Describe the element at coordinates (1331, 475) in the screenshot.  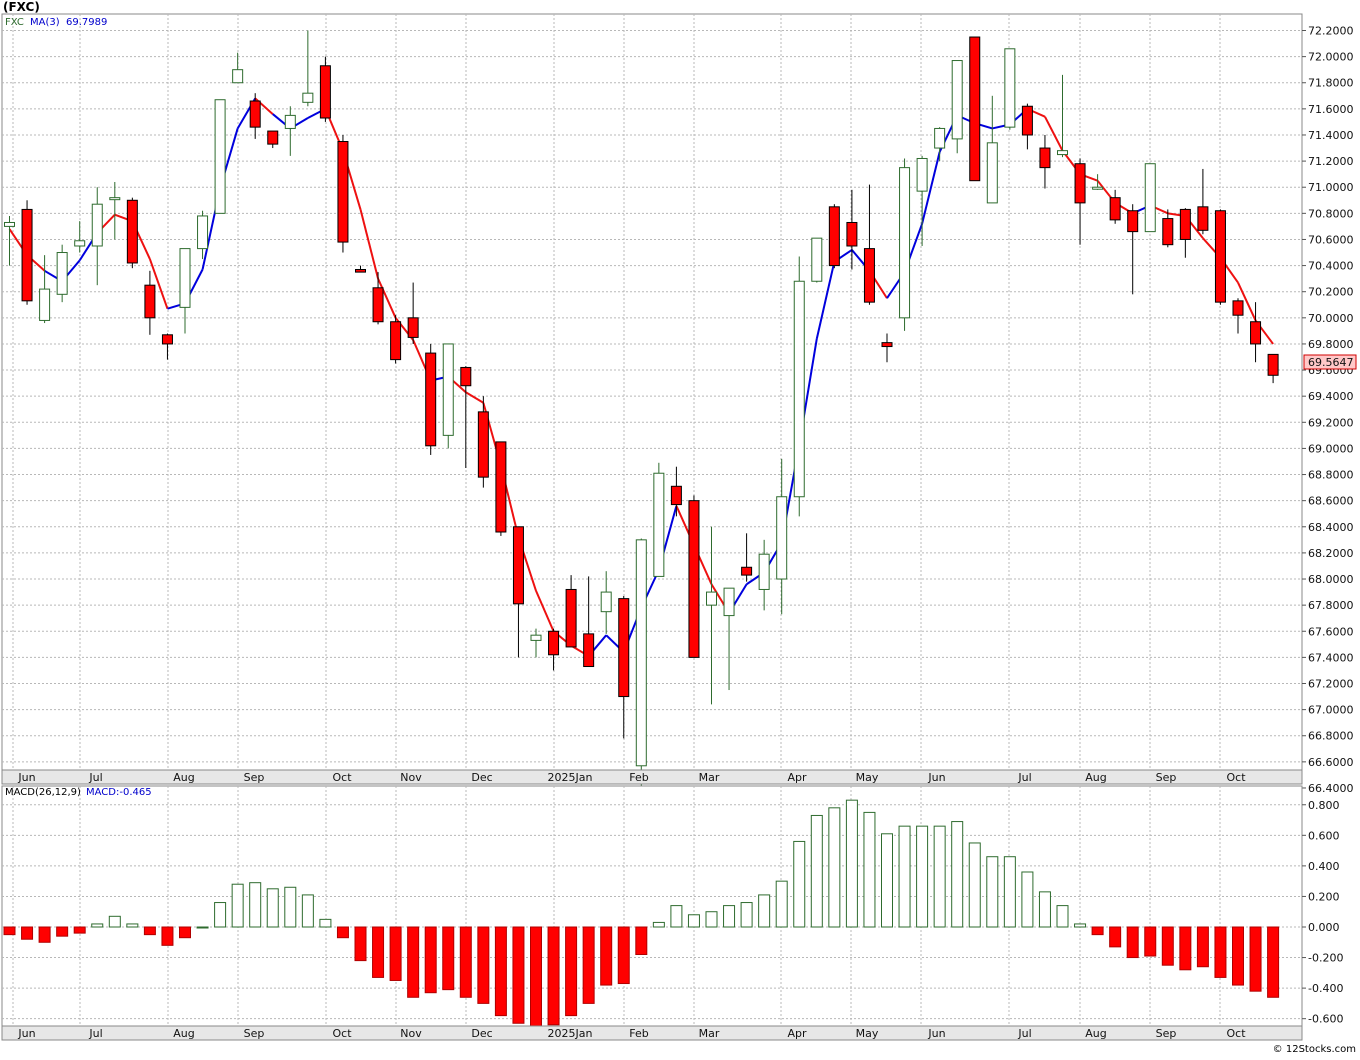
I see `price-ytick-label: 68.8000` at that location.